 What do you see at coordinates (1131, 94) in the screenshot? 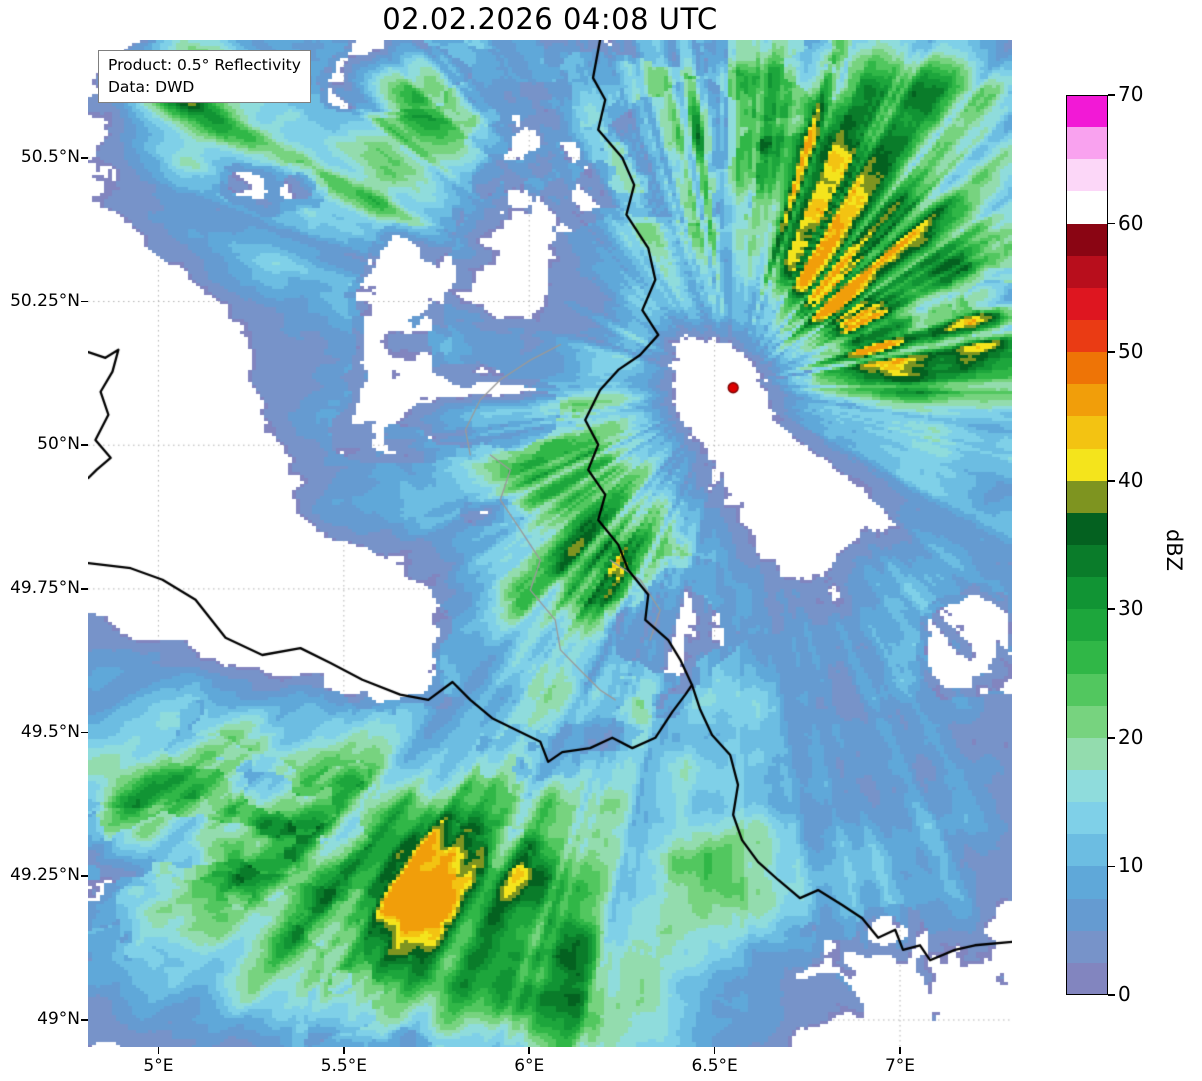
I see `colorbar-tick-label: 70` at bounding box center [1131, 94].